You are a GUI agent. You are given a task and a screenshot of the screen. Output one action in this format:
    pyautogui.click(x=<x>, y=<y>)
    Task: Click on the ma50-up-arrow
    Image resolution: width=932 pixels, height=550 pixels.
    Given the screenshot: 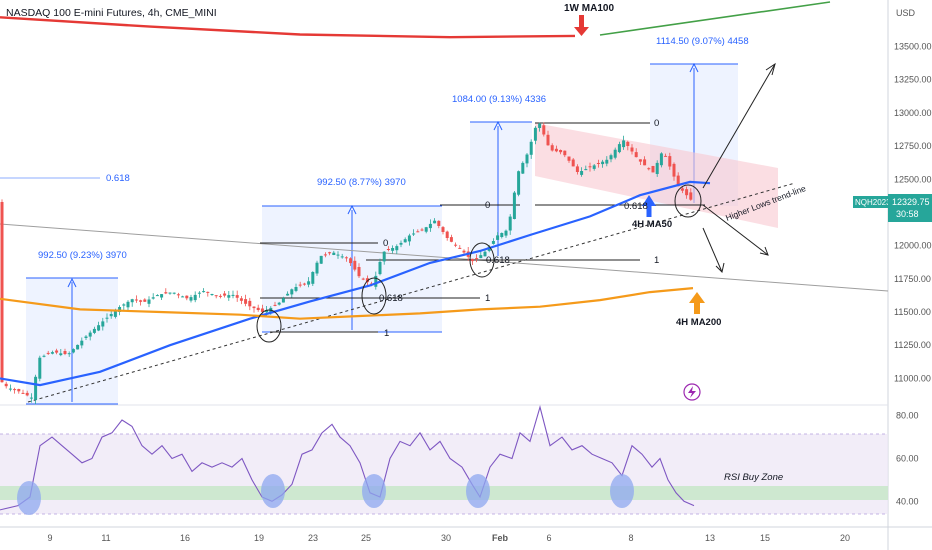 What is the action you would take?
    pyautogui.click(x=649, y=206)
    